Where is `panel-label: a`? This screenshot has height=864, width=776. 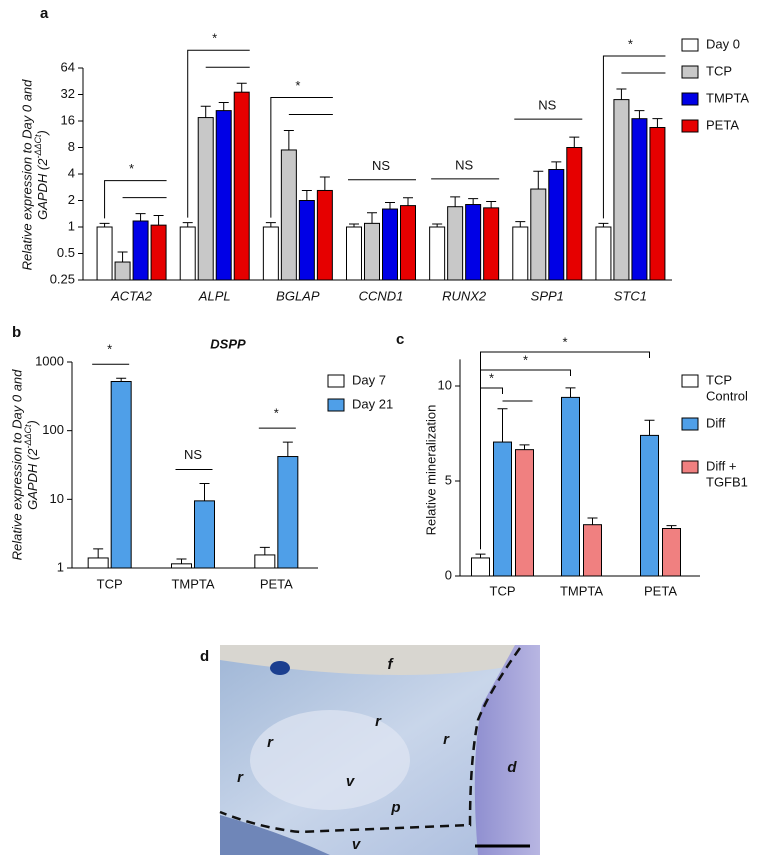 panel-label: a is located at coordinates (44, 13).